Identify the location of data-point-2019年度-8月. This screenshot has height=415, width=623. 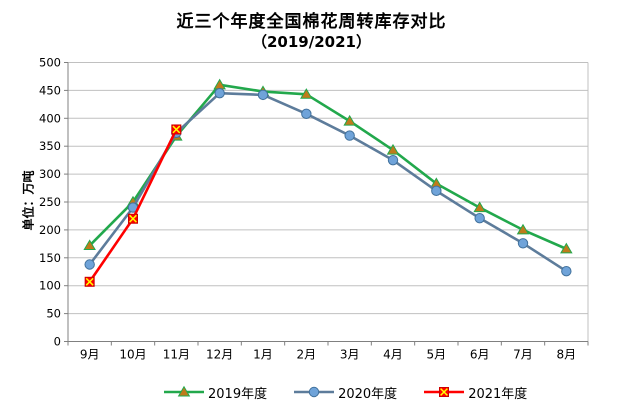
(566, 248).